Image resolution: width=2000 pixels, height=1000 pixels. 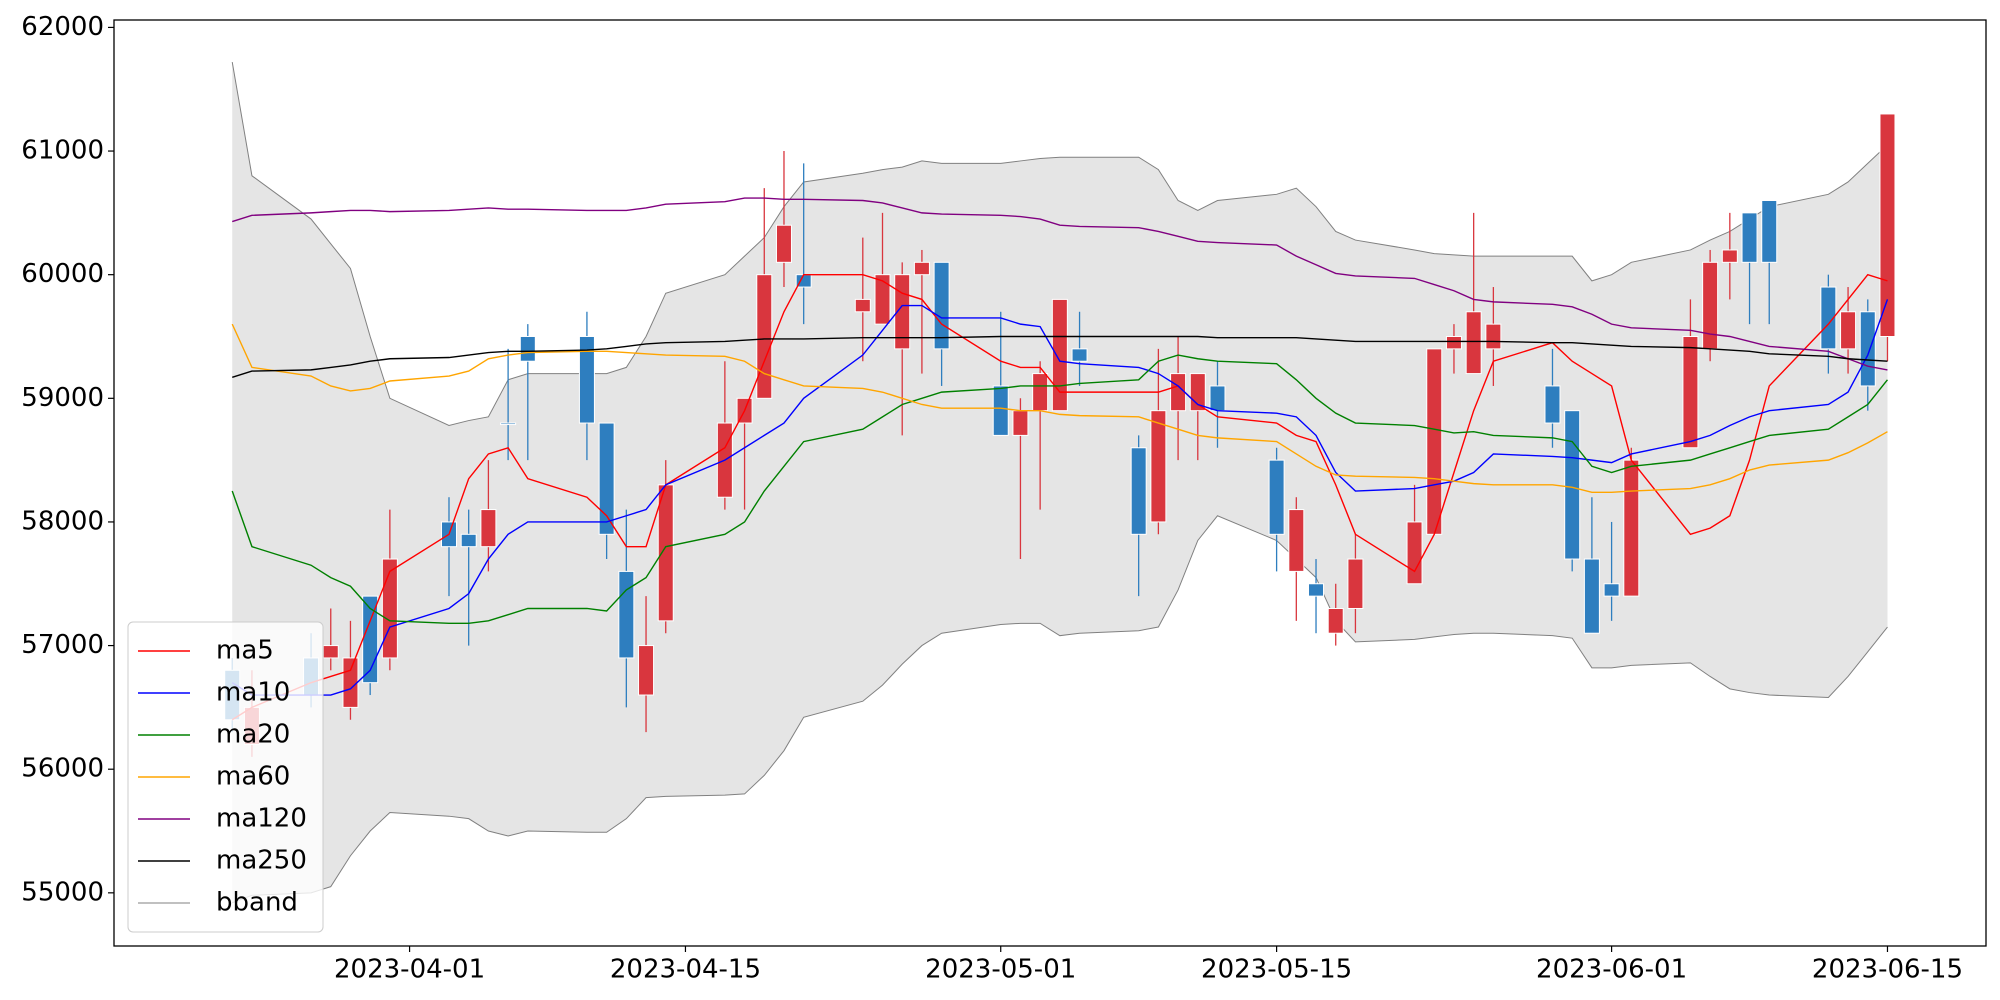 I want to click on y-tick-label: 62000, so click(x=62, y=27).